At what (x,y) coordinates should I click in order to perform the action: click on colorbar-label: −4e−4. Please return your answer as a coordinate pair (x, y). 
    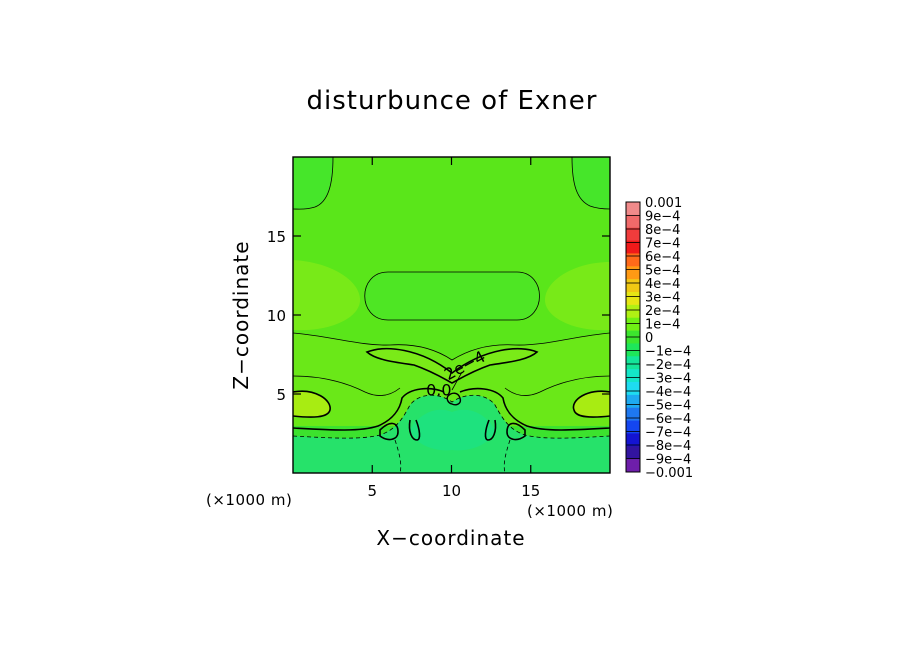
    Looking at the image, I should click on (668, 392).